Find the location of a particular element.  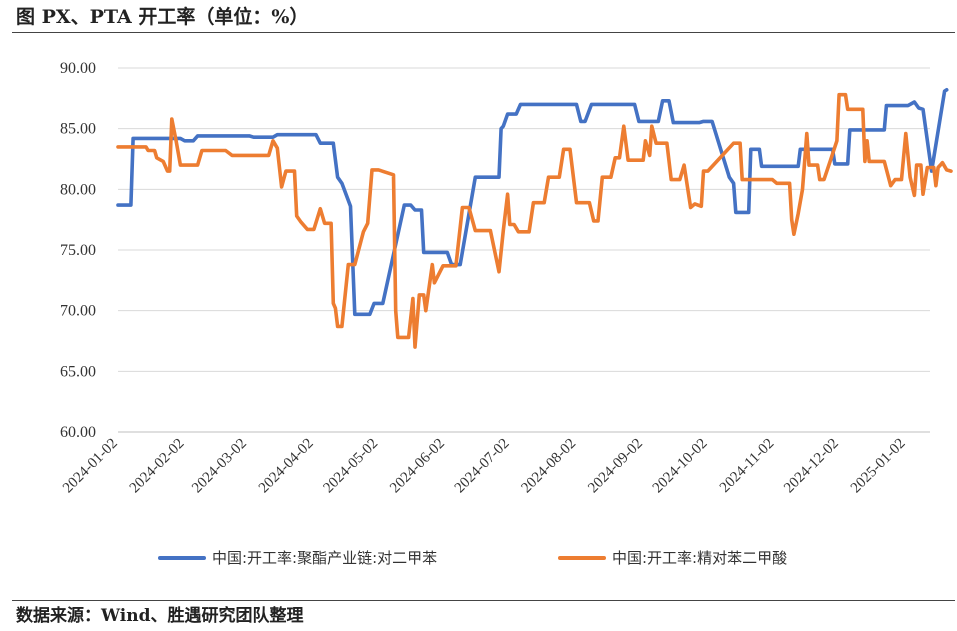

y-axis-ticks: 60.00 65.00 70.00 75.00 80.00 85.00 90.00 is located at coordinates (78, 250).